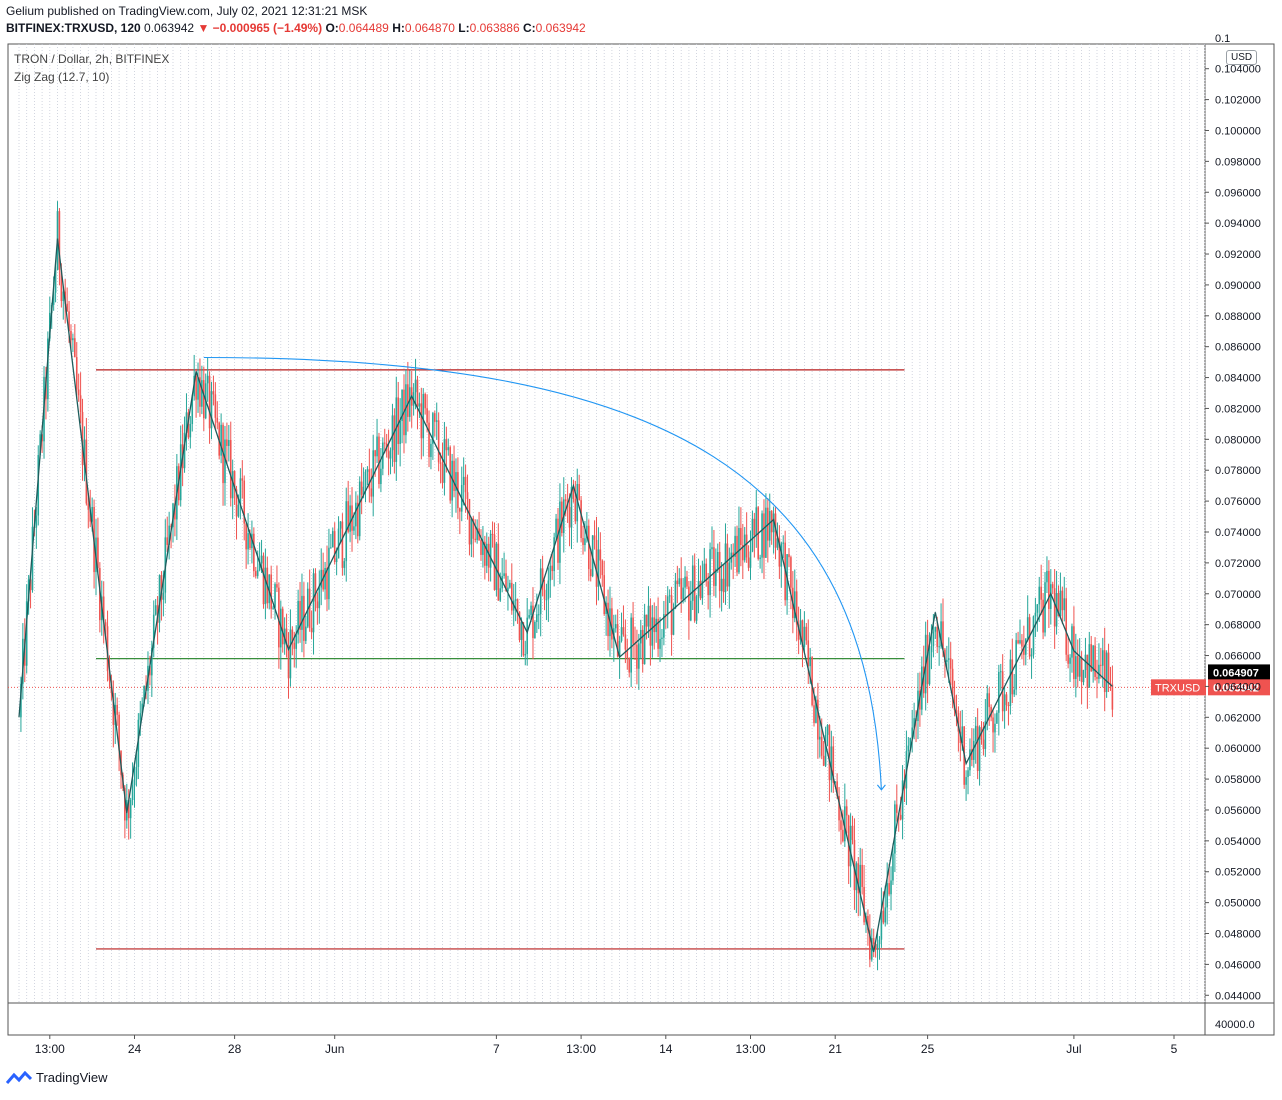  I want to click on x-tick-label: 13:00, so click(581, 1049).